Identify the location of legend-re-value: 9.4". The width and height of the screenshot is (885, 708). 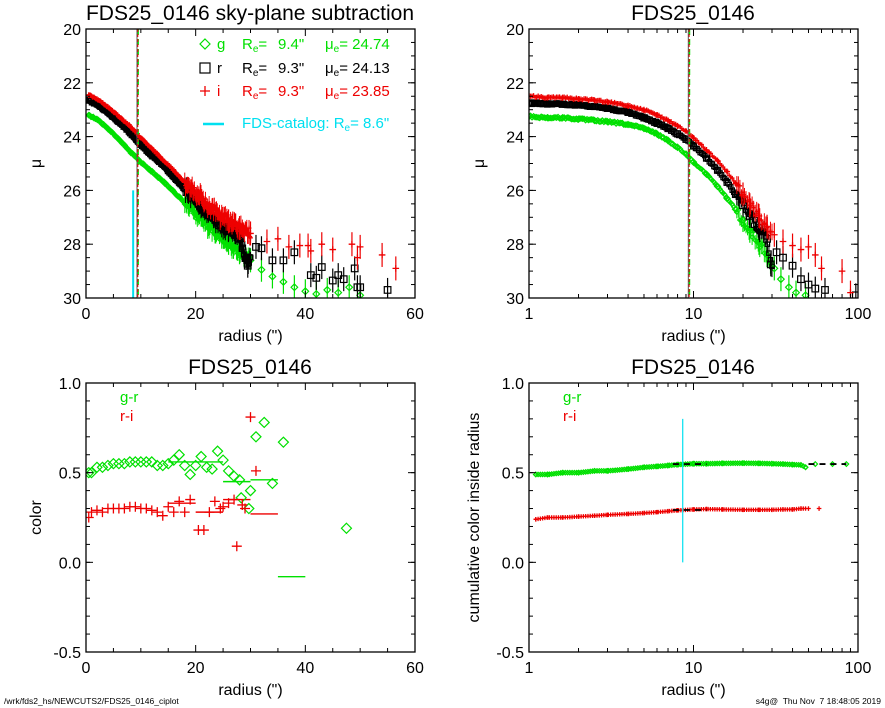
(291, 44).